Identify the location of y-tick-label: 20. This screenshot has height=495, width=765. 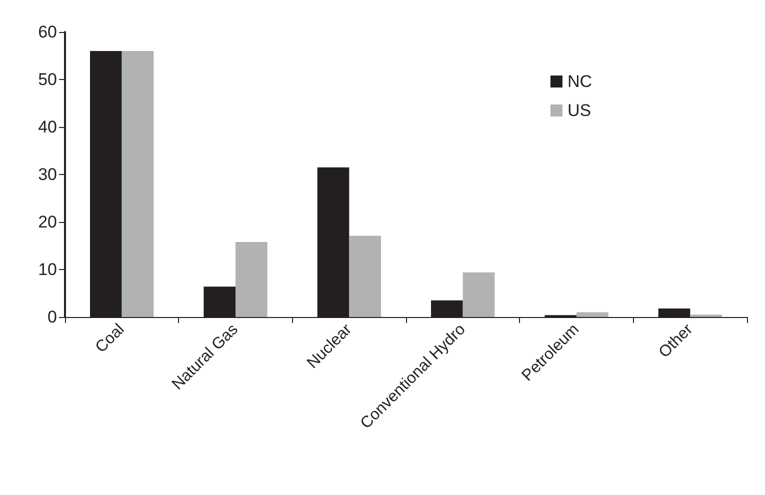
(47, 222).